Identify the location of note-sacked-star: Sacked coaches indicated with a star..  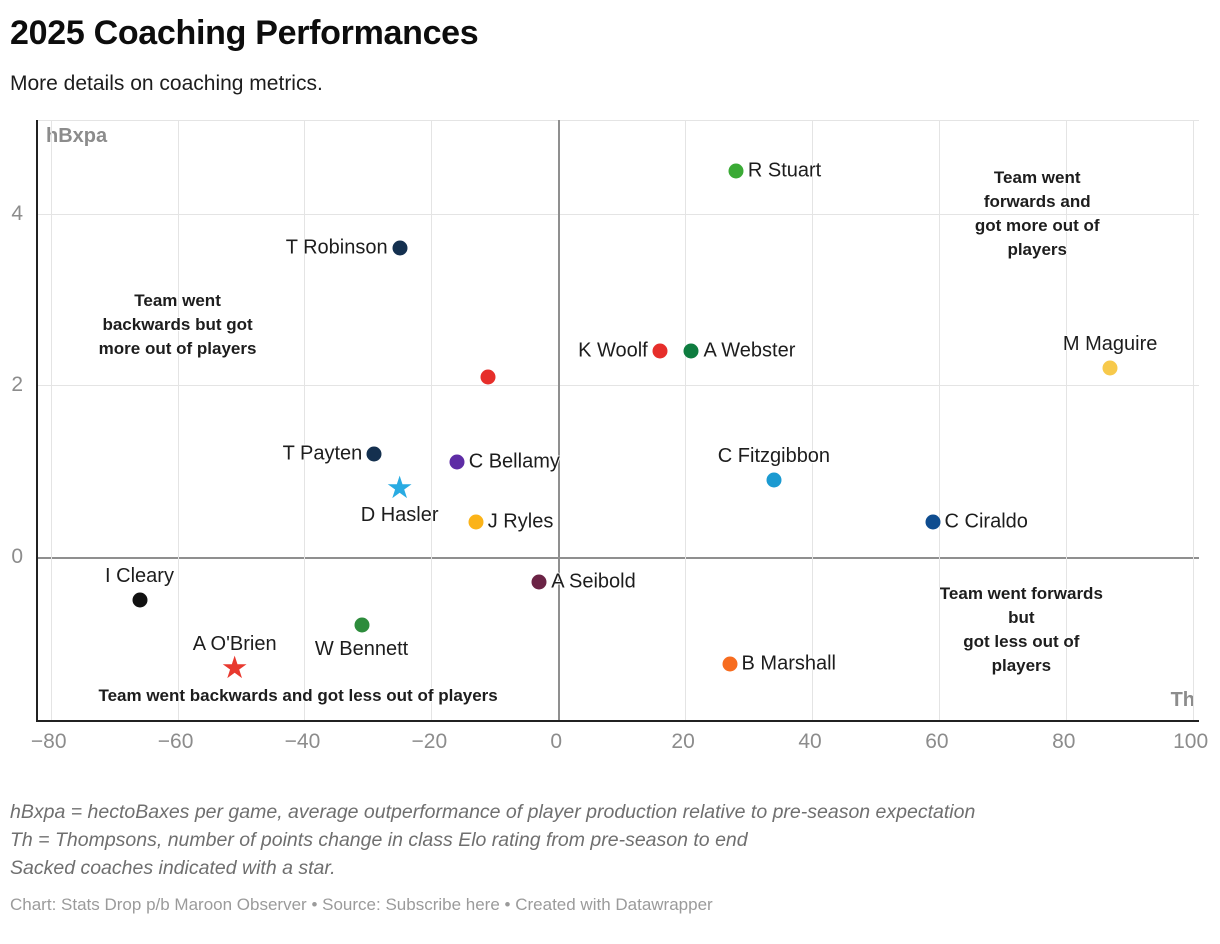
(173, 867).